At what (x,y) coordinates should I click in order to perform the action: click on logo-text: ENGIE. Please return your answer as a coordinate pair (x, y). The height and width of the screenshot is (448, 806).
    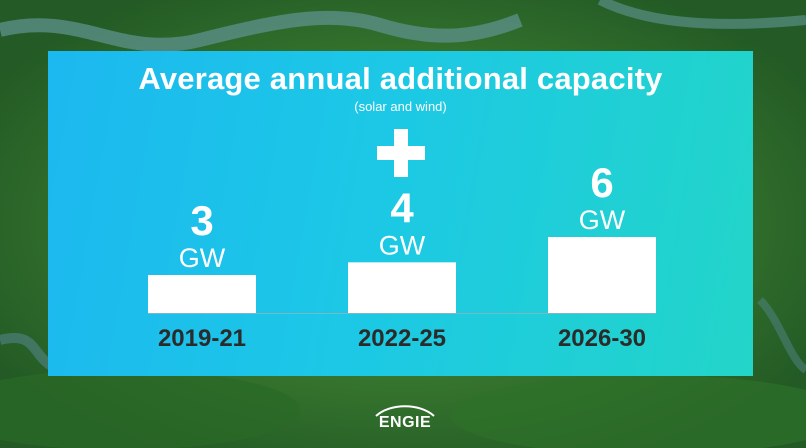
    Looking at the image, I should click on (405, 422).